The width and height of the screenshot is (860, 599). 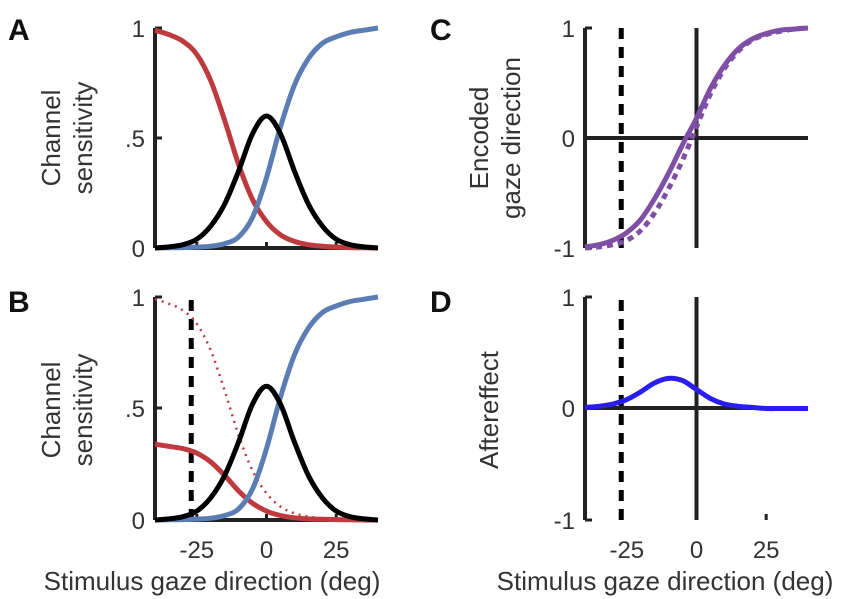 I want to click on panel-a-series-2-line, so click(x=266, y=182).